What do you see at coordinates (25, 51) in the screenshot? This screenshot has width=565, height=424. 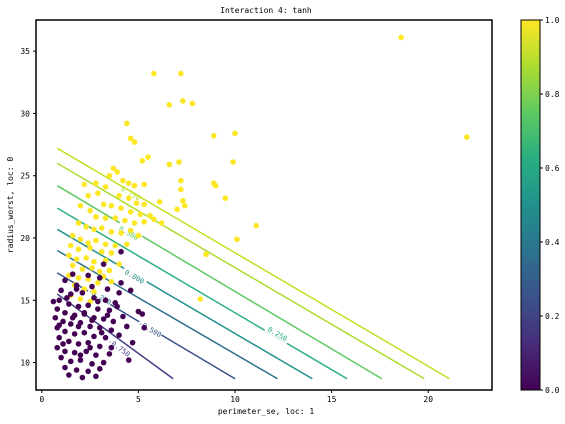 I see `y-tick-label: 35` at bounding box center [25, 51].